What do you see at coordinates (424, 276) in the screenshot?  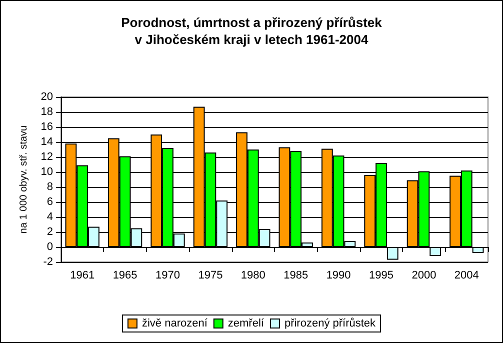 I see `x-tick-label: 2000` at bounding box center [424, 276].